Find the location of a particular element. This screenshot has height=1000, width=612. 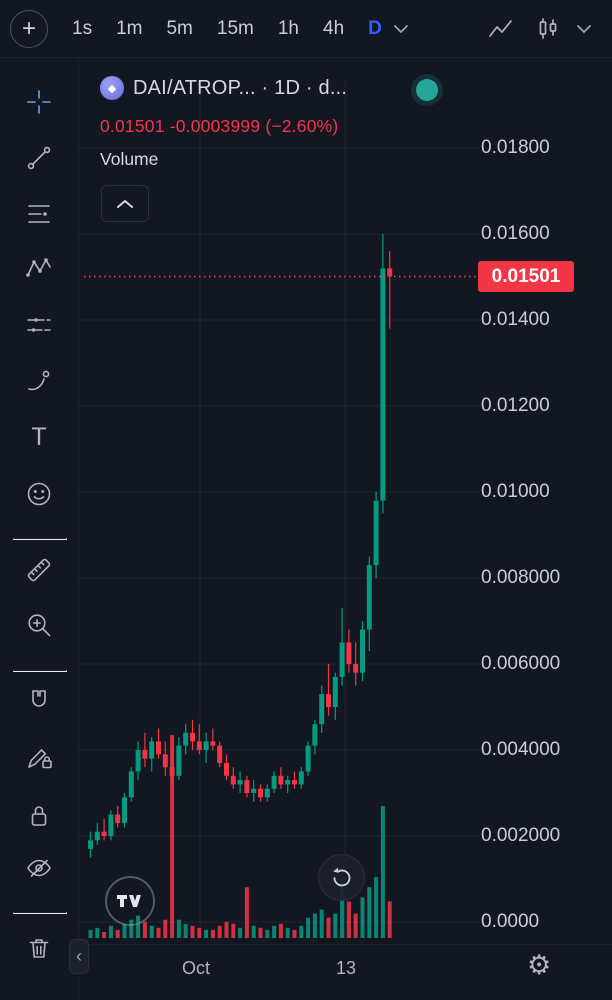

pencil-lock-icon is located at coordinates (40, 759).